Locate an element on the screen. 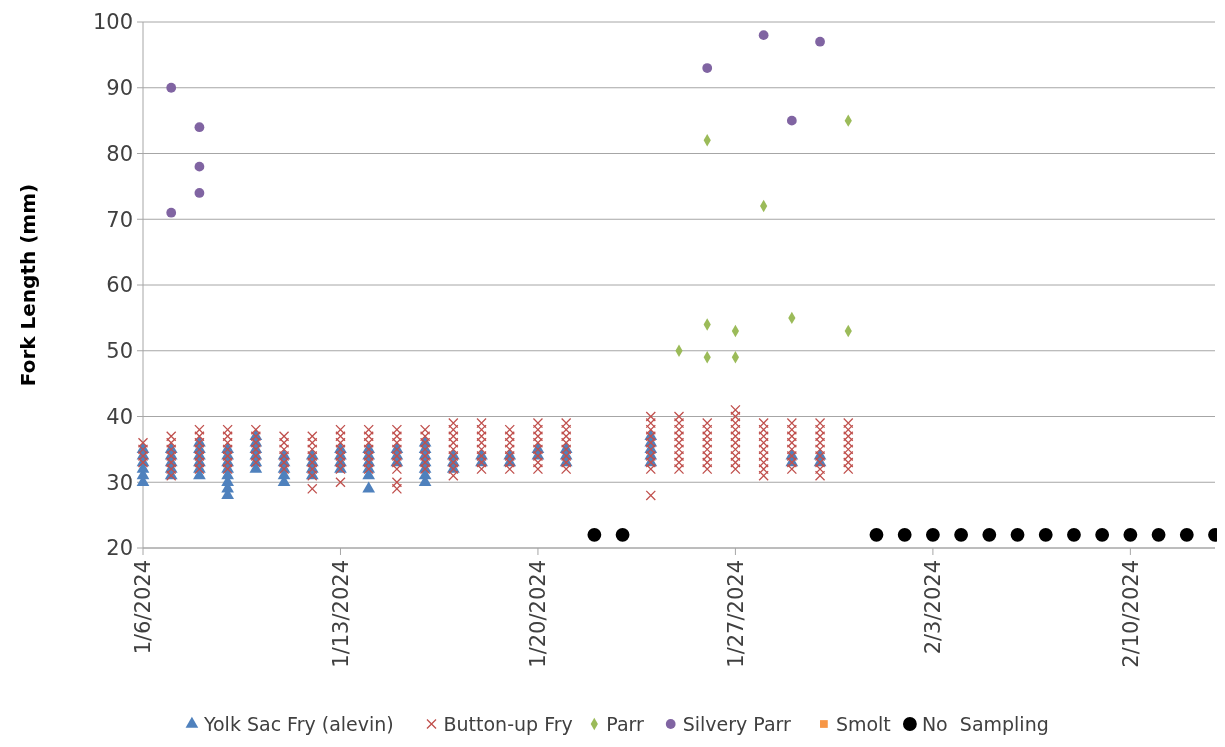 Image resolution: width=1225 pixels, height=747 pixels. y-tick-label: 80 is located at coordinates (119, 153).